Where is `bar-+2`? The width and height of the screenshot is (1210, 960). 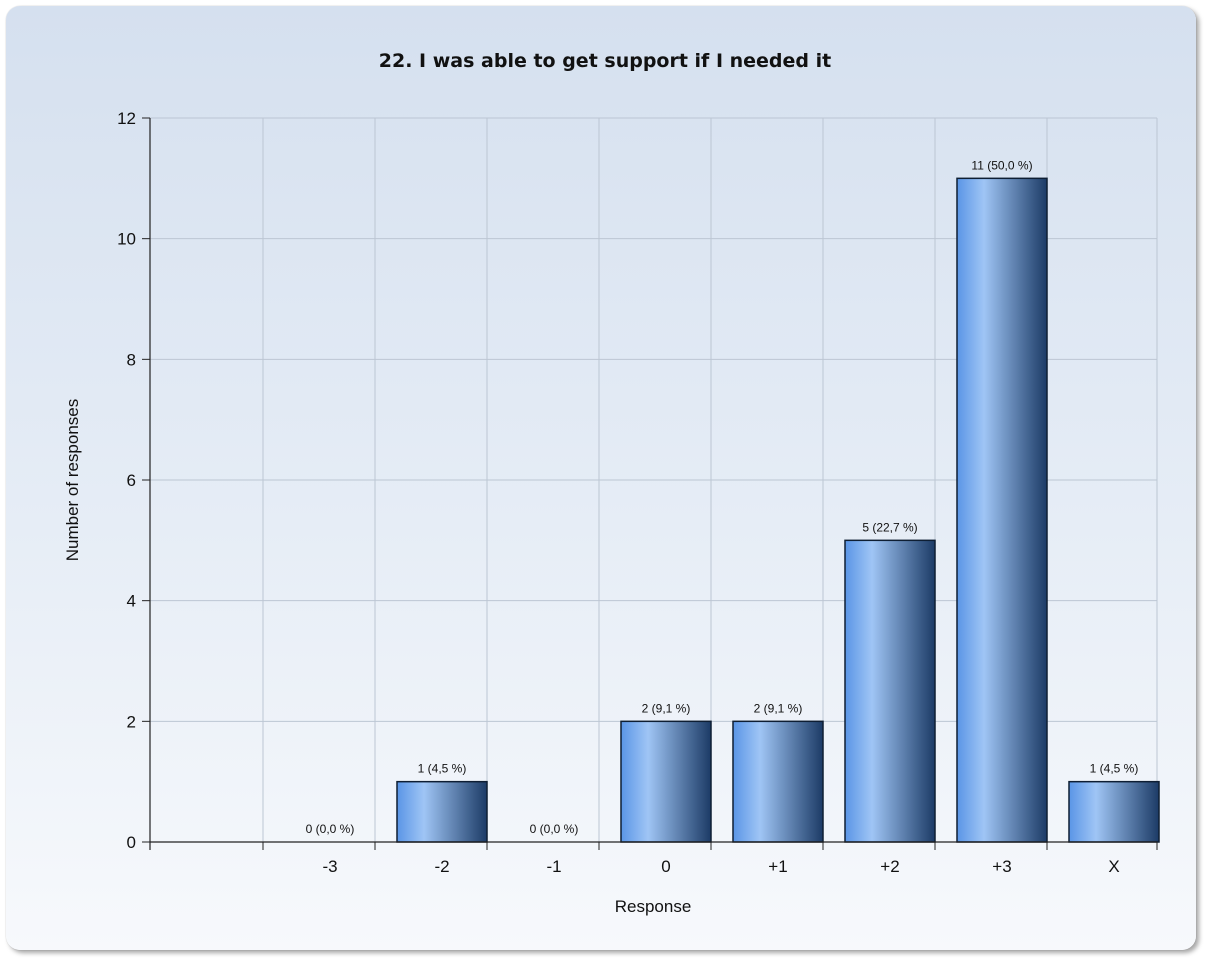
bar-+2 is located at coordinates (890, 691).